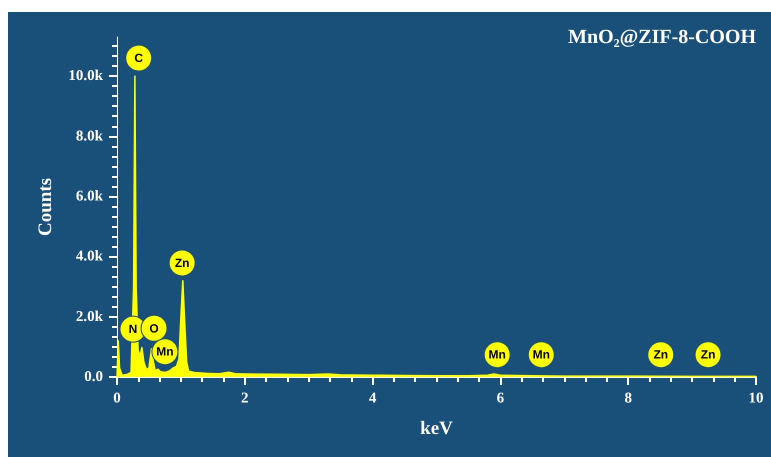  I want to click on x-tick-label: 6, so click(500, 398).